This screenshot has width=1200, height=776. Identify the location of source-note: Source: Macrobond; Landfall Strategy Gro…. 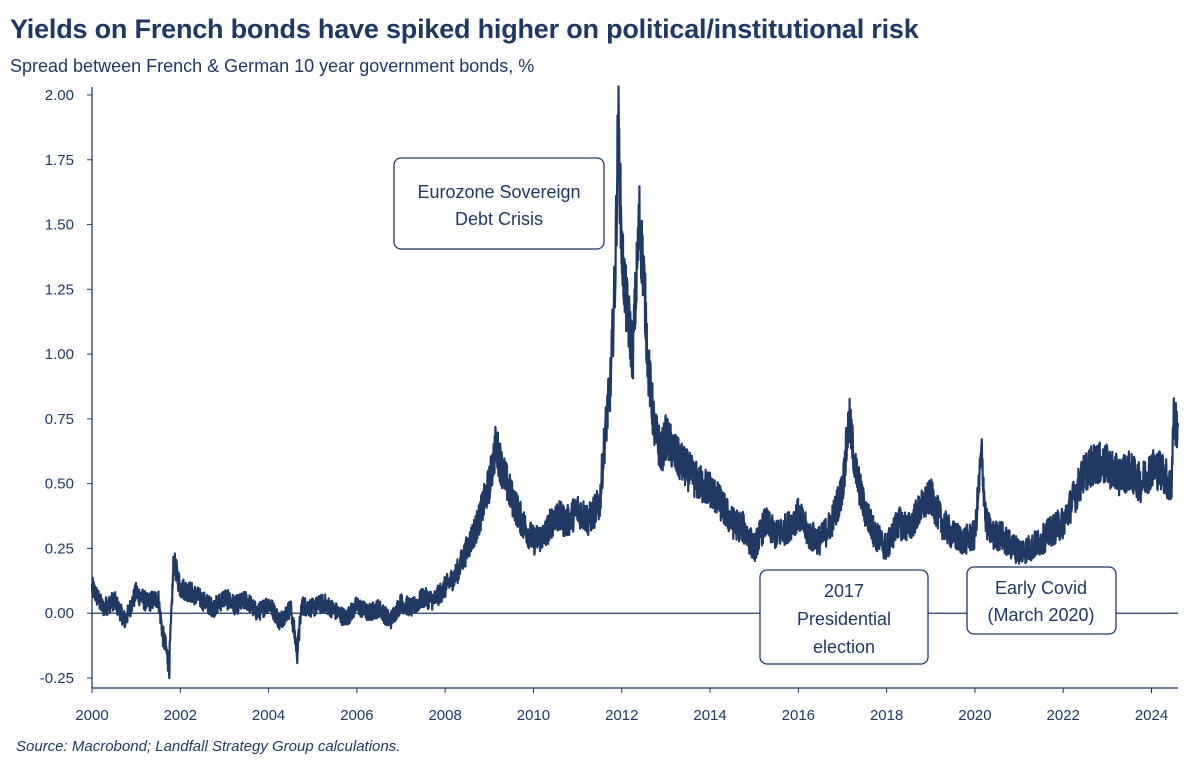
(208, 746).